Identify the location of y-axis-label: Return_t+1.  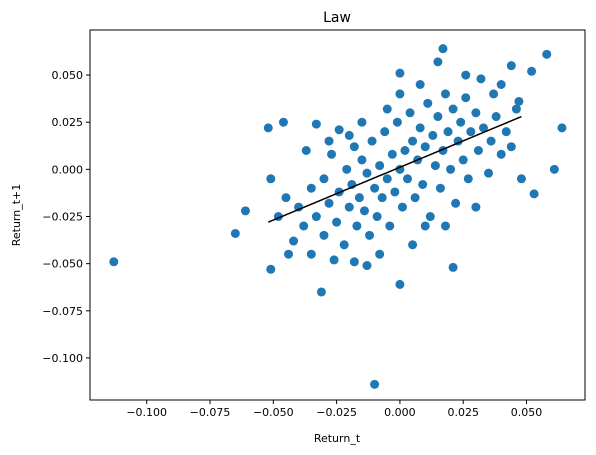
(16, 215).